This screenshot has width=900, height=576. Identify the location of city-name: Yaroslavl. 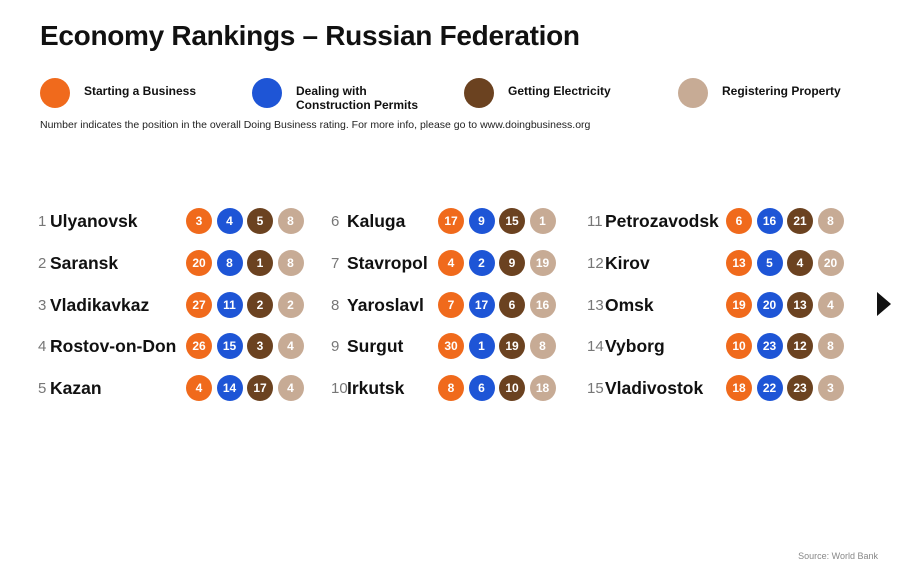
(385, 304).